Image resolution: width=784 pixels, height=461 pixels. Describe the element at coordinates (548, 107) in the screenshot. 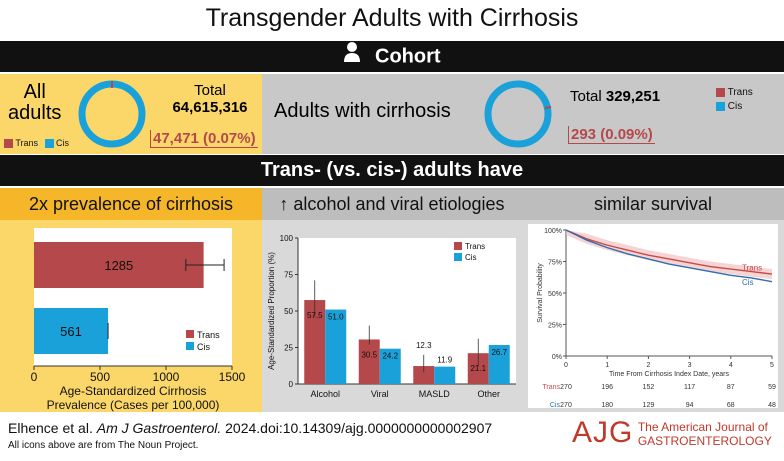

I see `donut-trans-slice` at that location.